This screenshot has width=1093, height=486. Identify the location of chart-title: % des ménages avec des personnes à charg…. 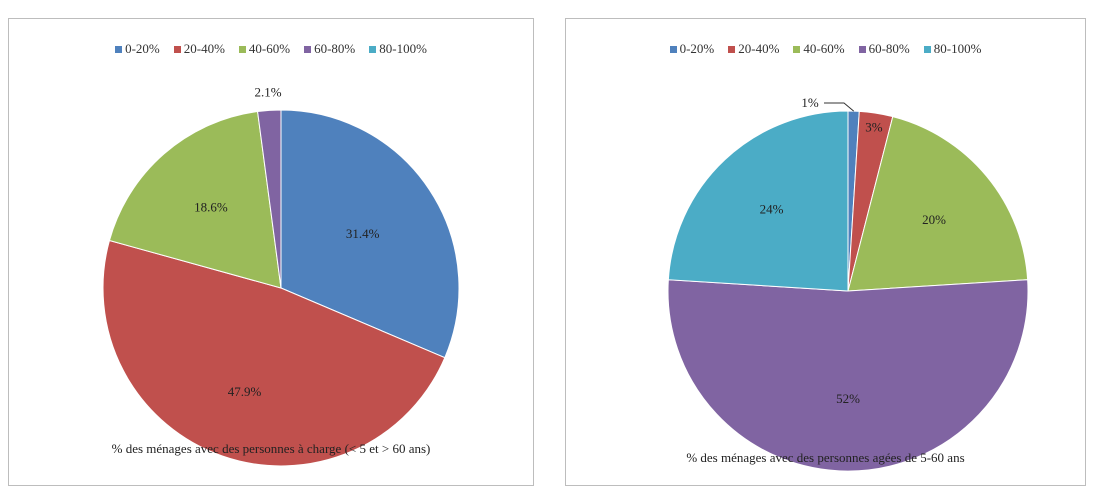
(271, 448).